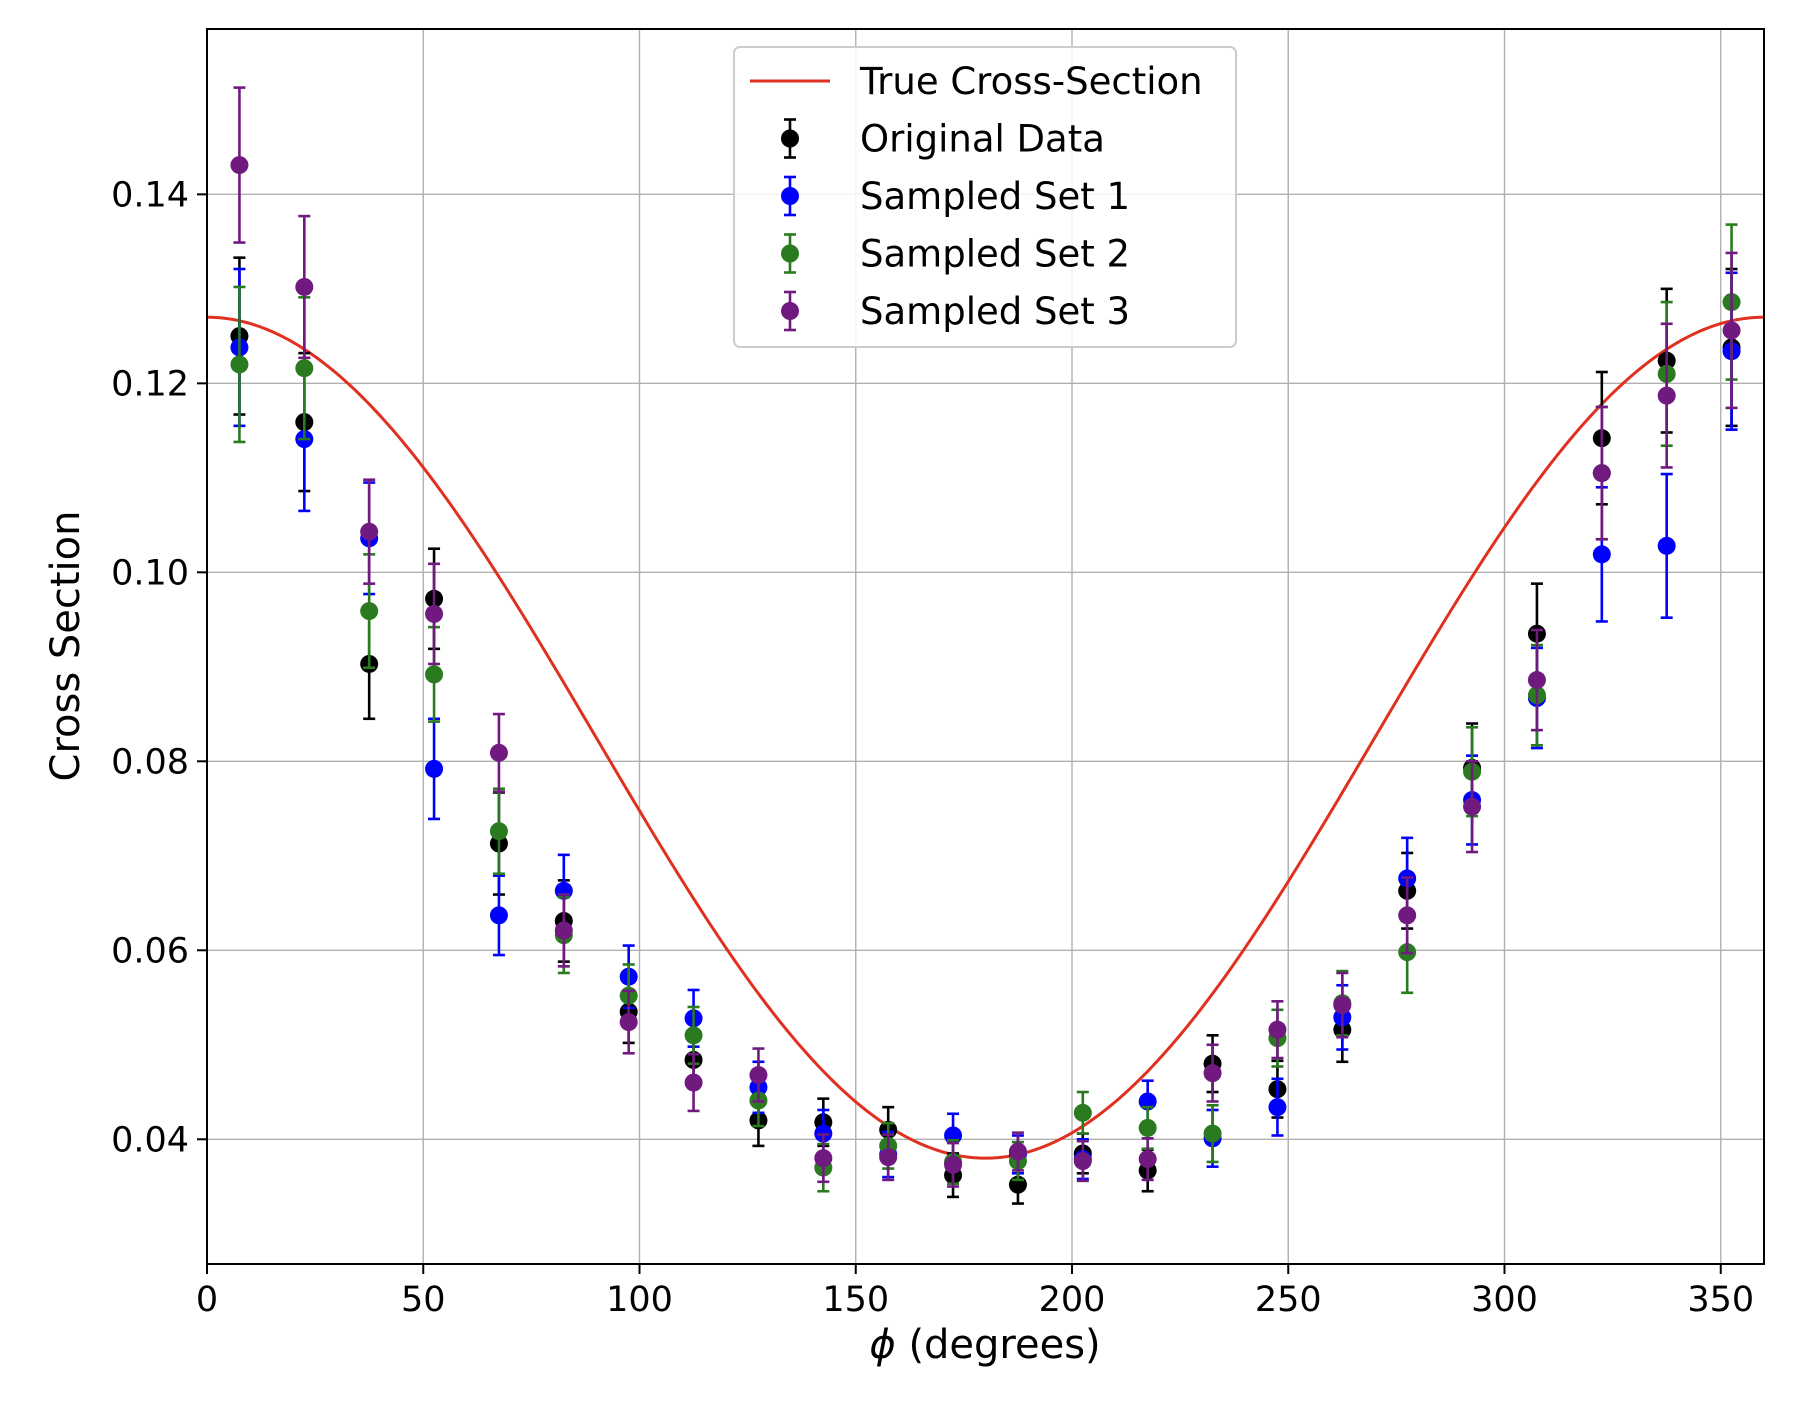  I want to click on legend-label: Sampled Set 1, so click(995, 196).